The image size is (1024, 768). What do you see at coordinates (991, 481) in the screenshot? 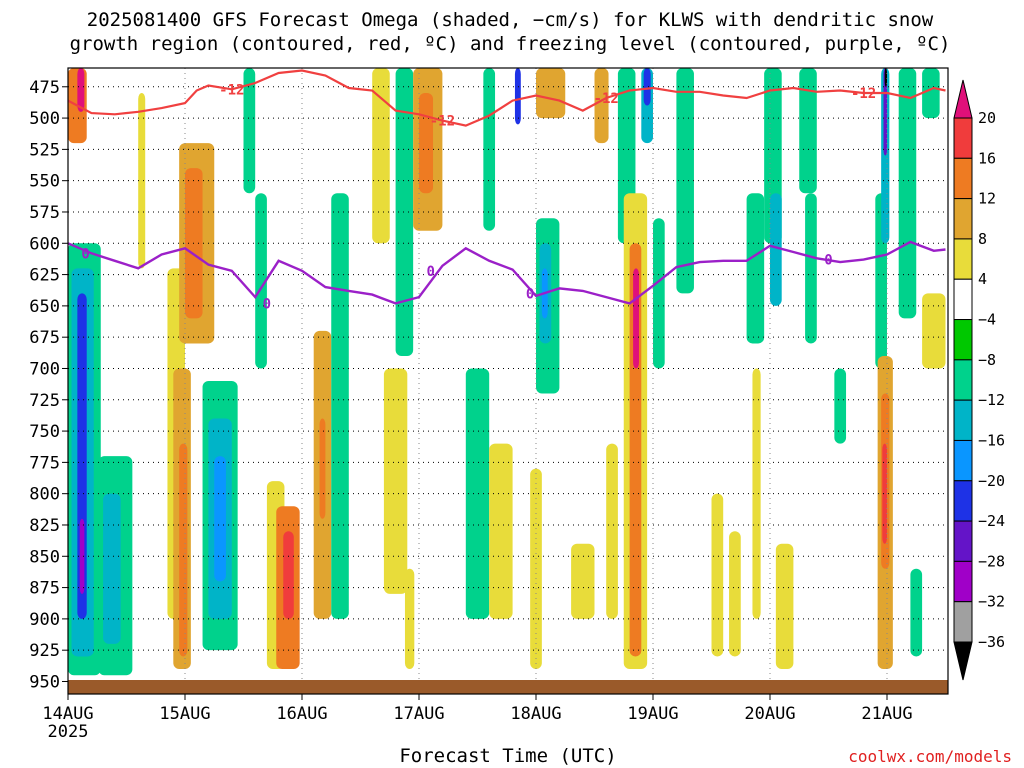
I see `colorbar-label: −20` at bounding box center [991, 481].